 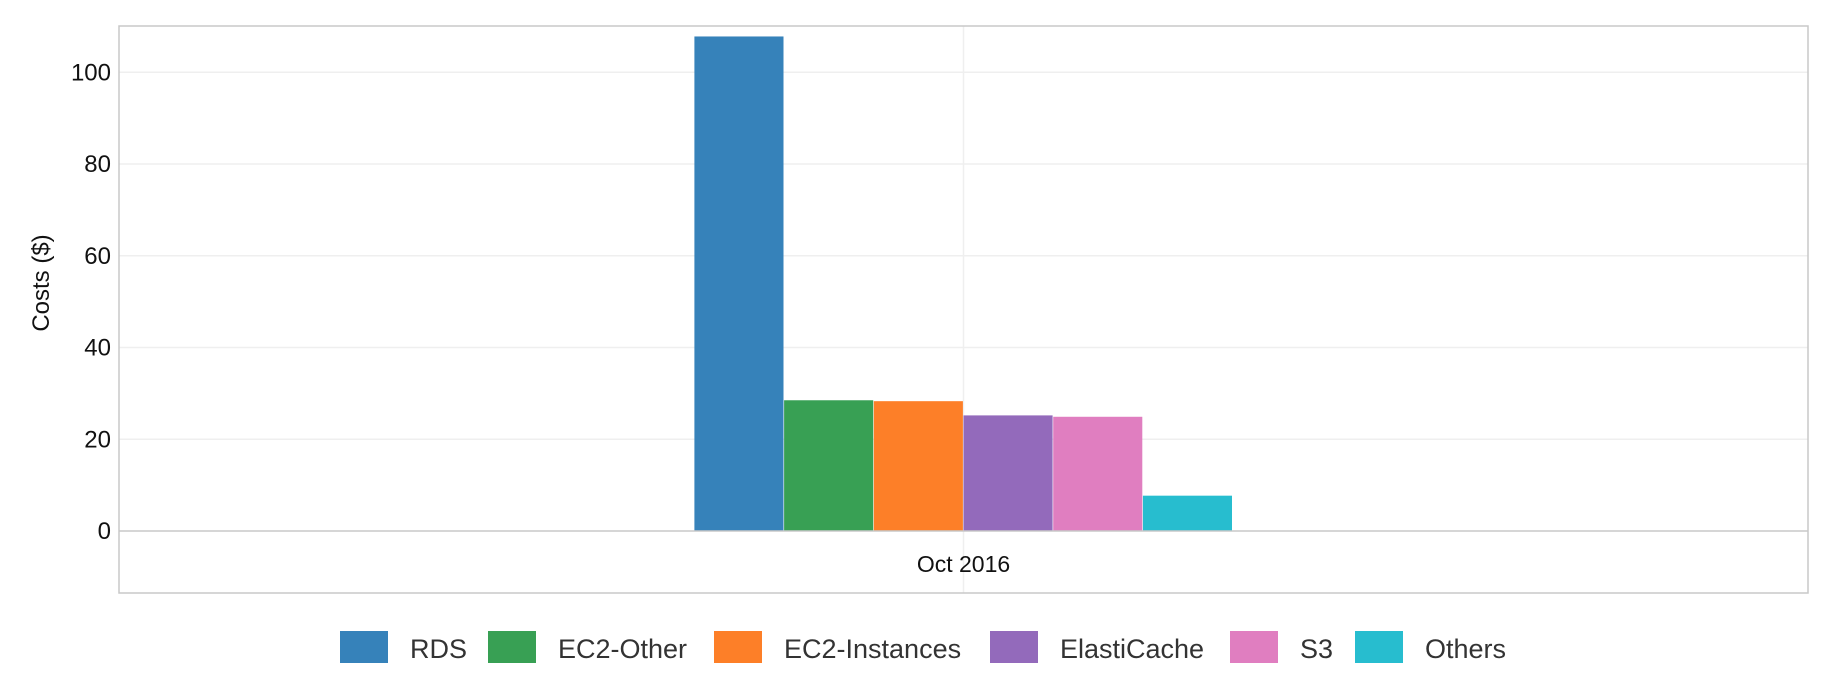 What do you see at coordinates (829, 465) in the screenshot?
I see `bar-ec2-other` at bounding box center [829, 465].